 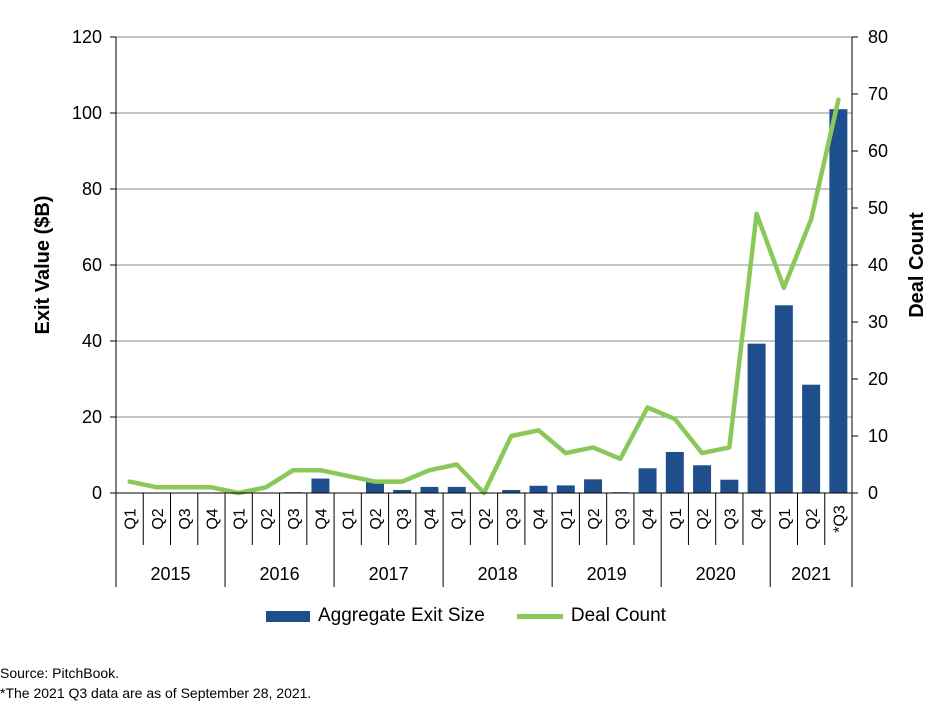 What do you see at coordinates (839, 519) in the screenshot?
I see `category-label: *Q3` at bounding box center [839, 519].